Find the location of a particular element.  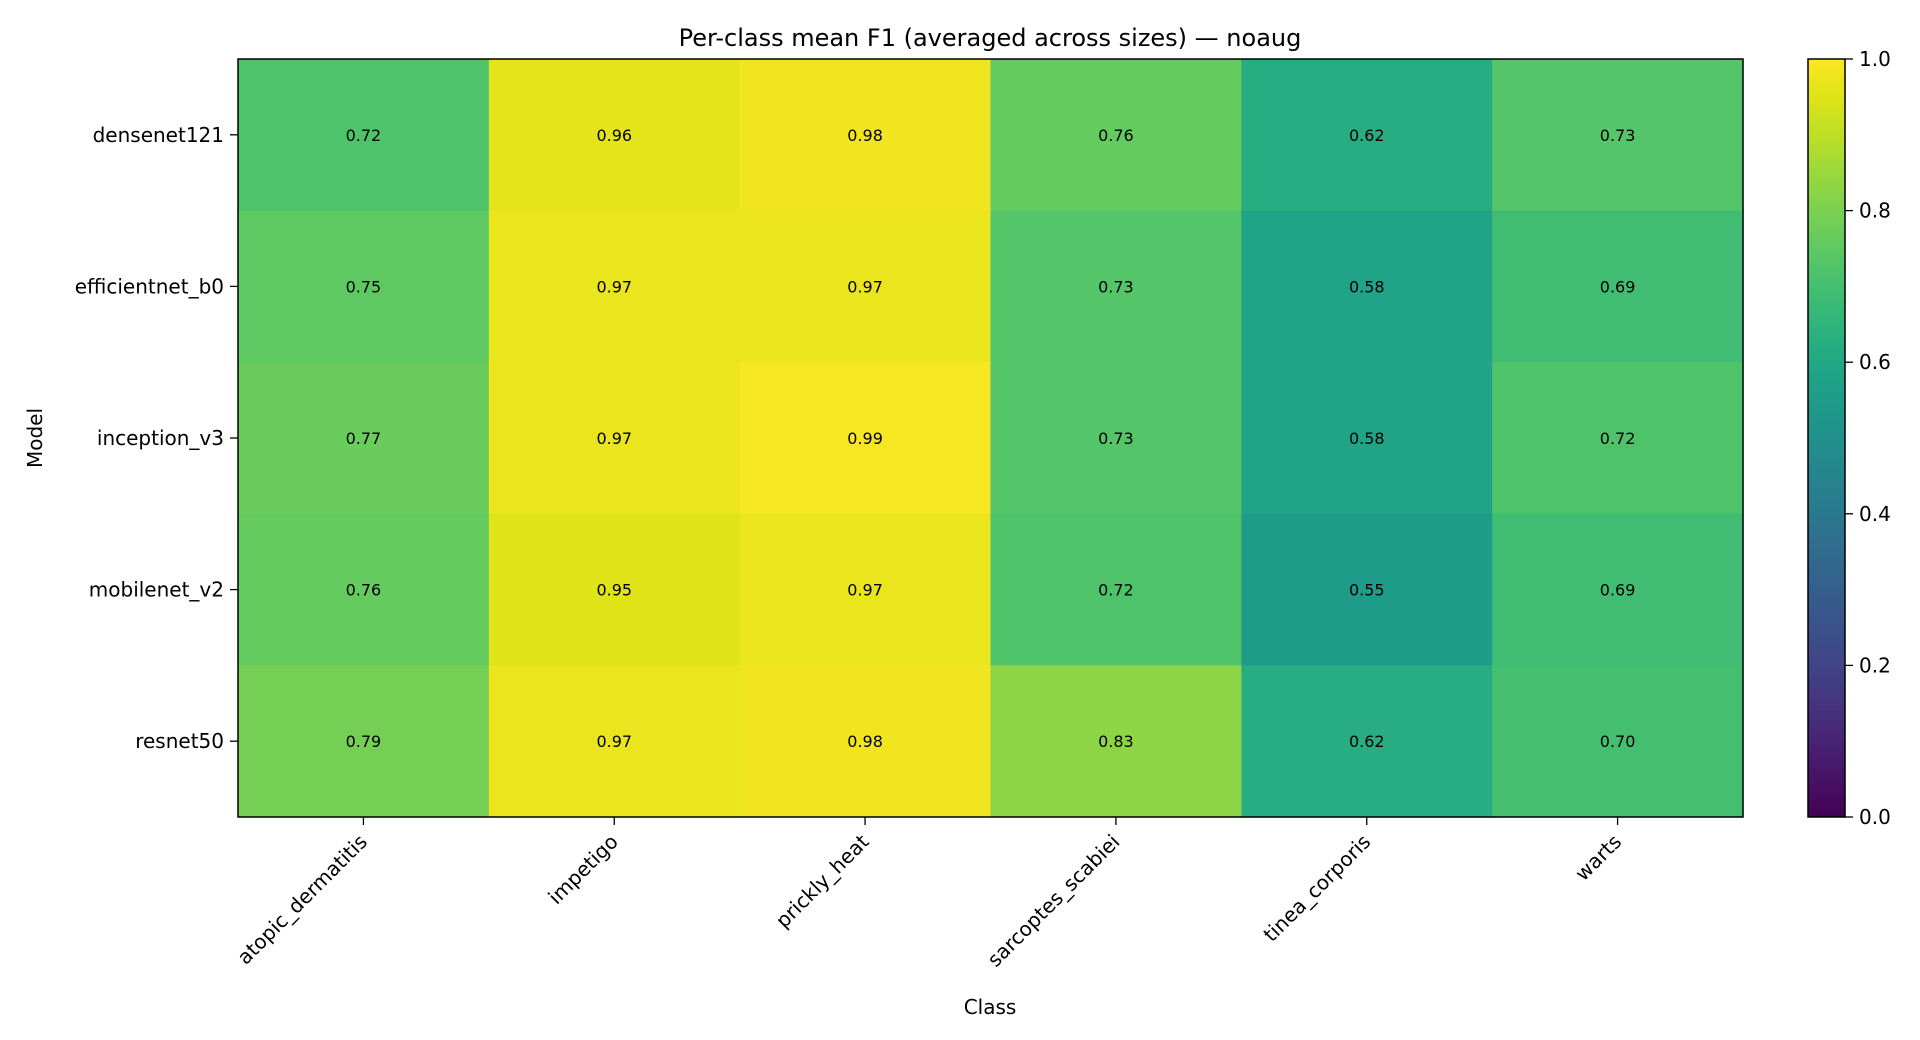

y-tick-label: mobilenet_v2 is located at coordinates (156, 590).